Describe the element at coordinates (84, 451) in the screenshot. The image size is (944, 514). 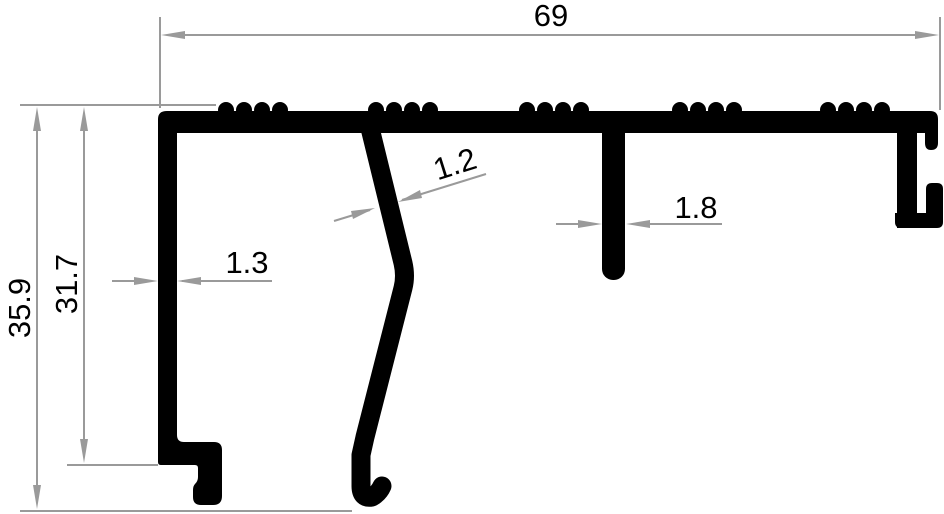
I see `arrow-31-7-down` at that location.